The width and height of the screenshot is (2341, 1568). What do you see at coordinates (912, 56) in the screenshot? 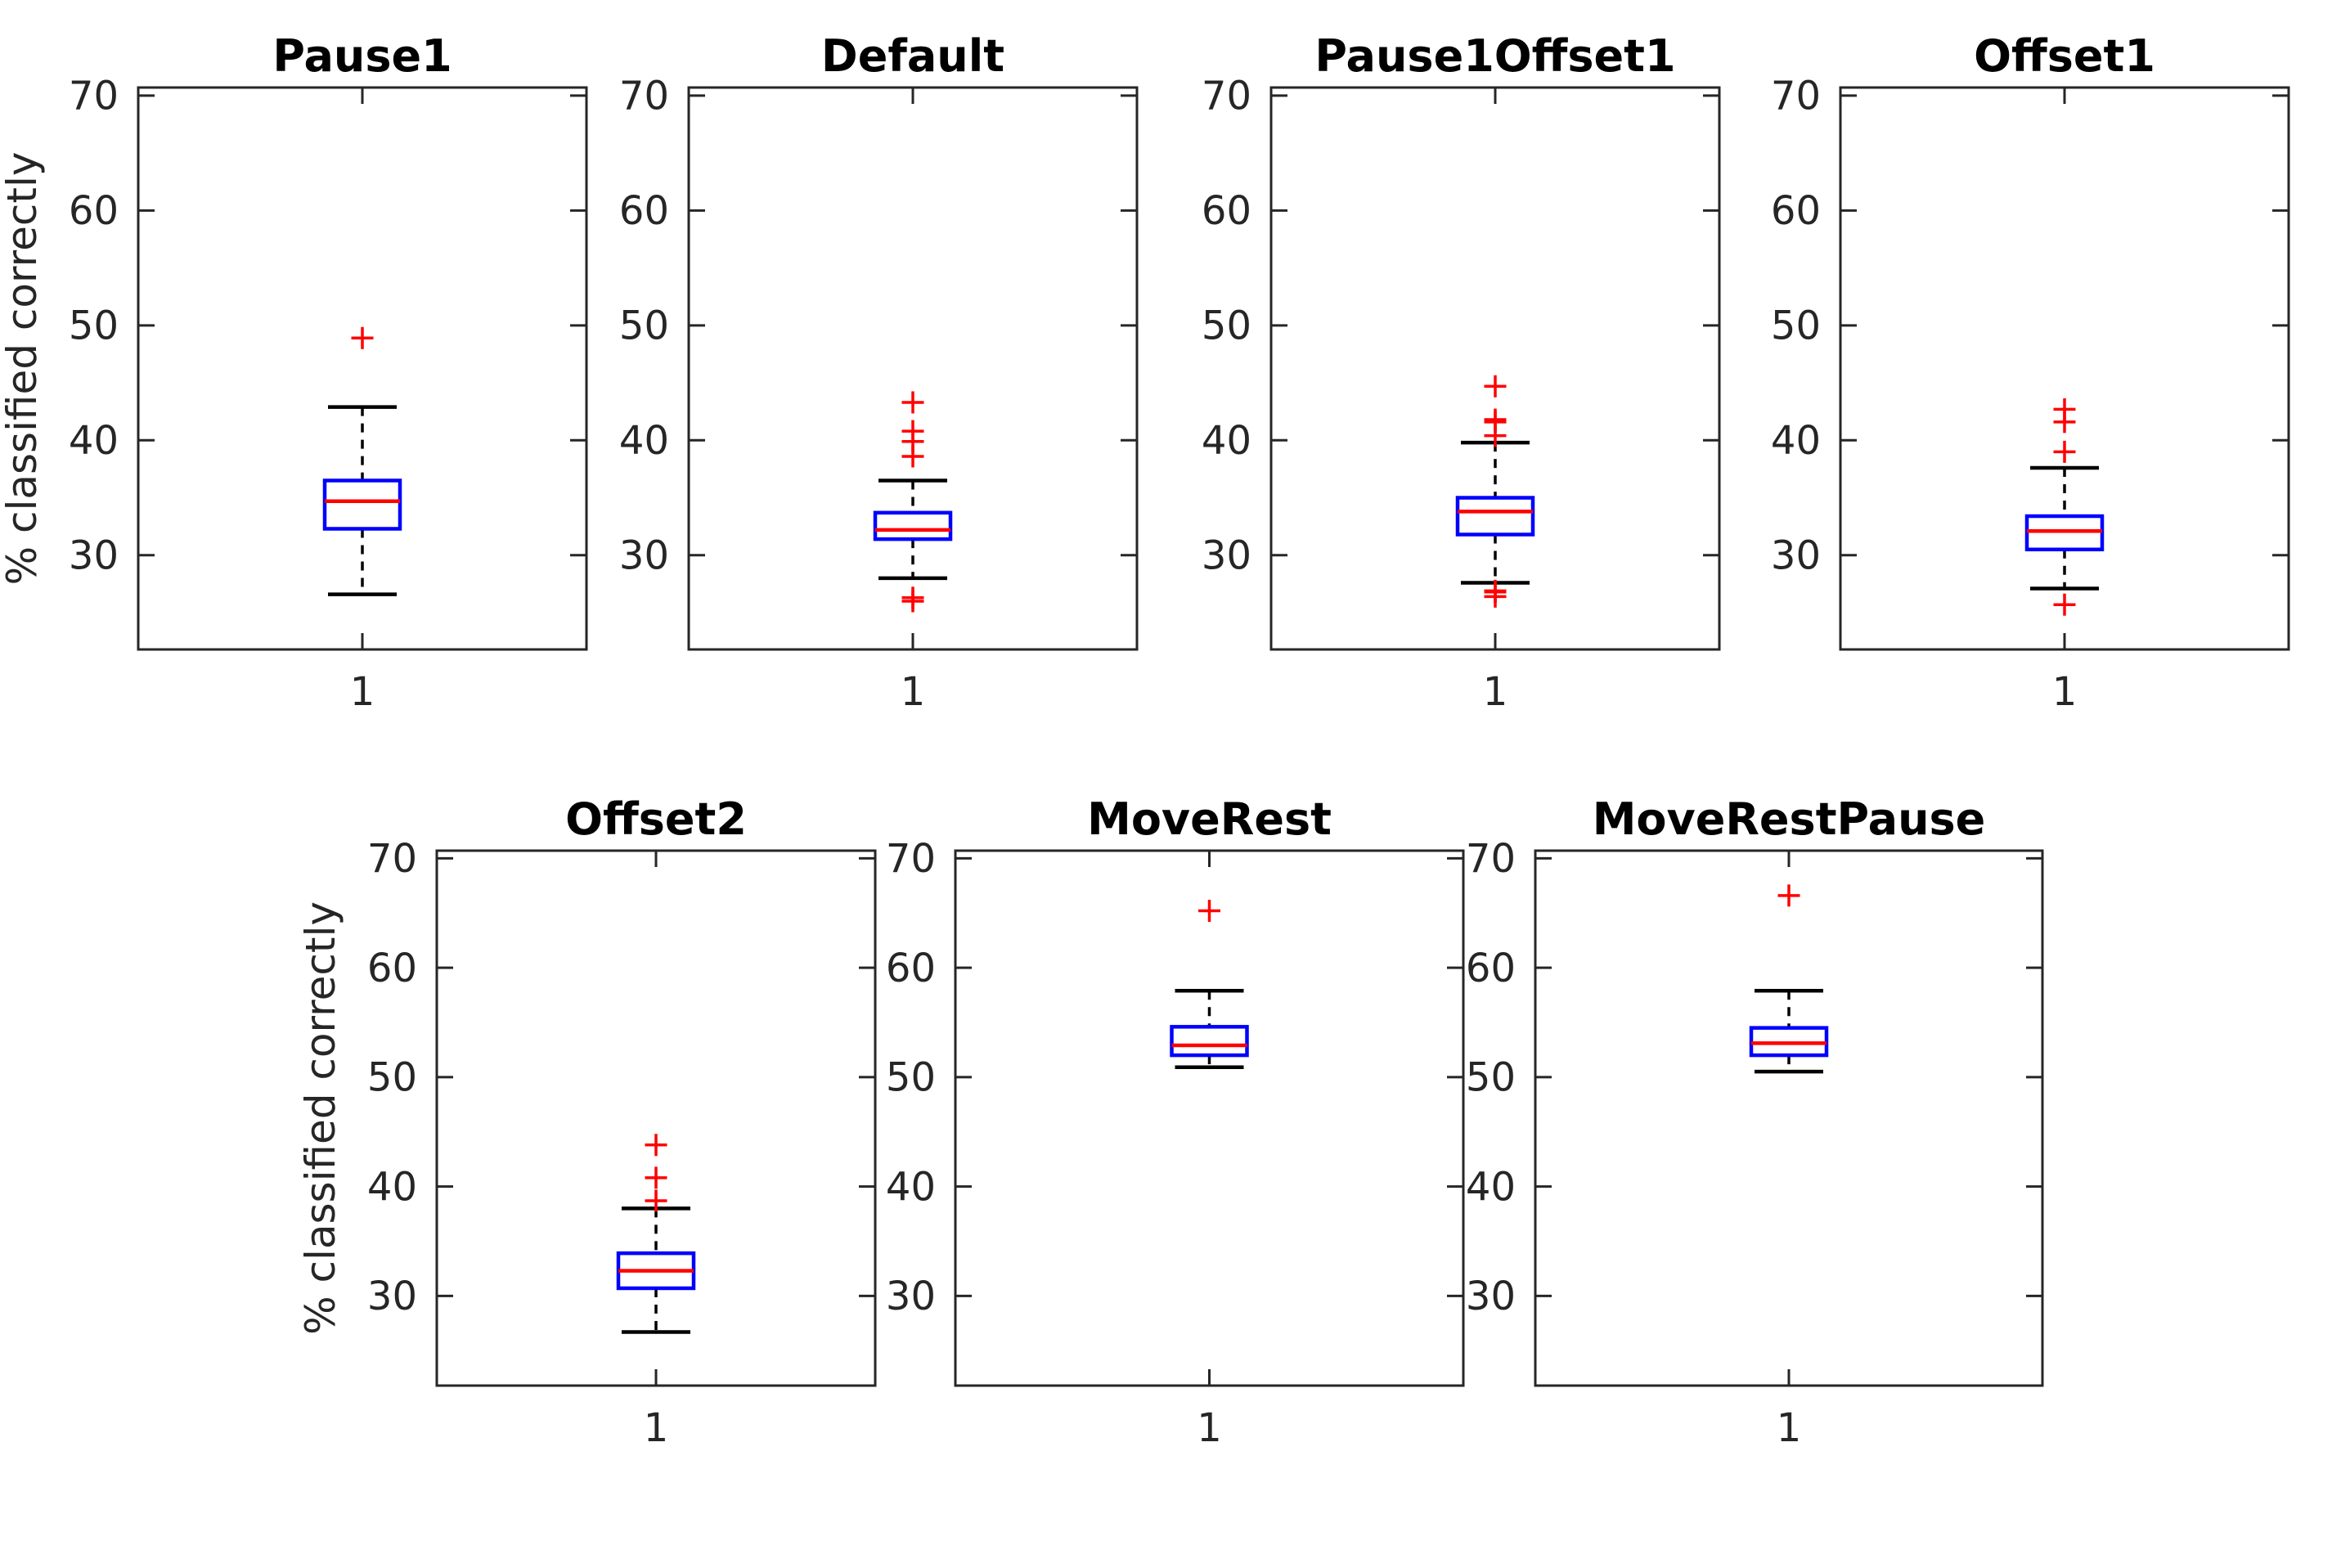
I see `subplot-title: Default` at bounding box center [912, 56].